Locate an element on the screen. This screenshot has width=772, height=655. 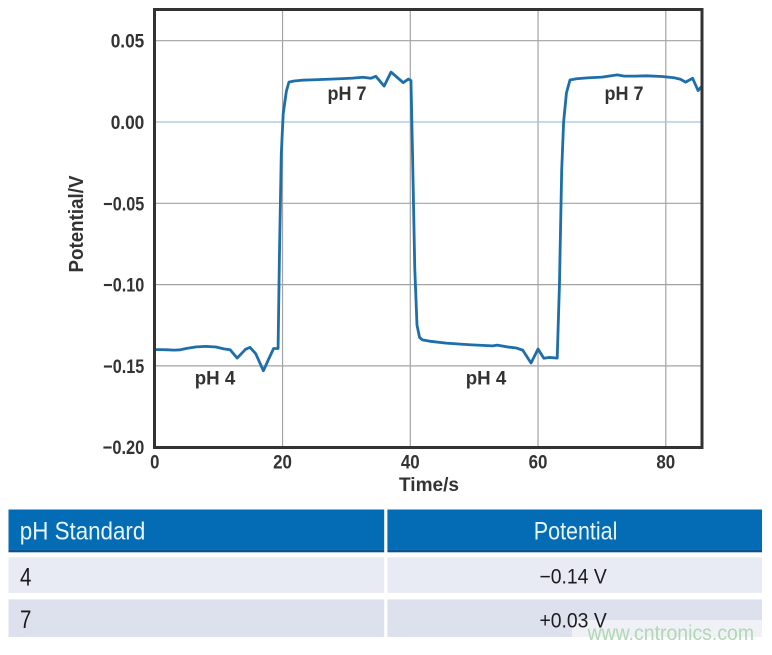
svg-text: −0.15 is located at coordinates (123, 367).